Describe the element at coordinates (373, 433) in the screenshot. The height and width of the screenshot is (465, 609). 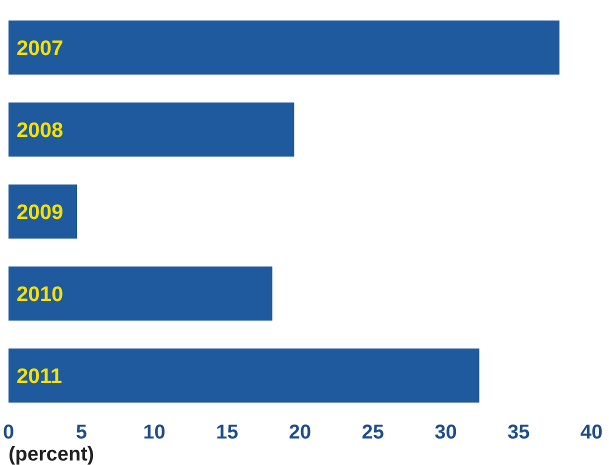
I see `x-tick-label: 25` at that location.